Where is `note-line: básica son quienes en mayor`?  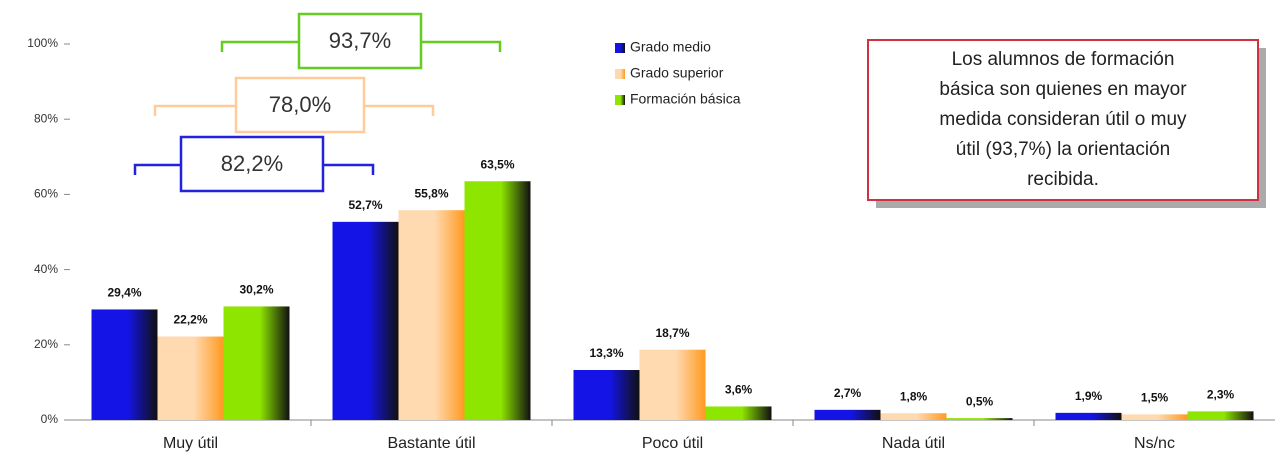
note-line: básica son quienes en mayor is located at coordinates (1063, 89).